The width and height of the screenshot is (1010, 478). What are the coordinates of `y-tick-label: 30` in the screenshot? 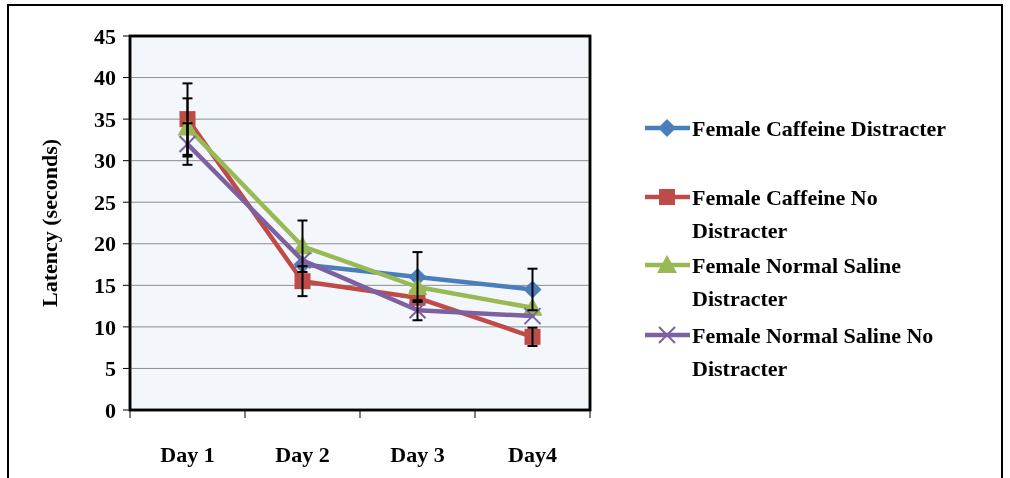 It's located at (105, 161).